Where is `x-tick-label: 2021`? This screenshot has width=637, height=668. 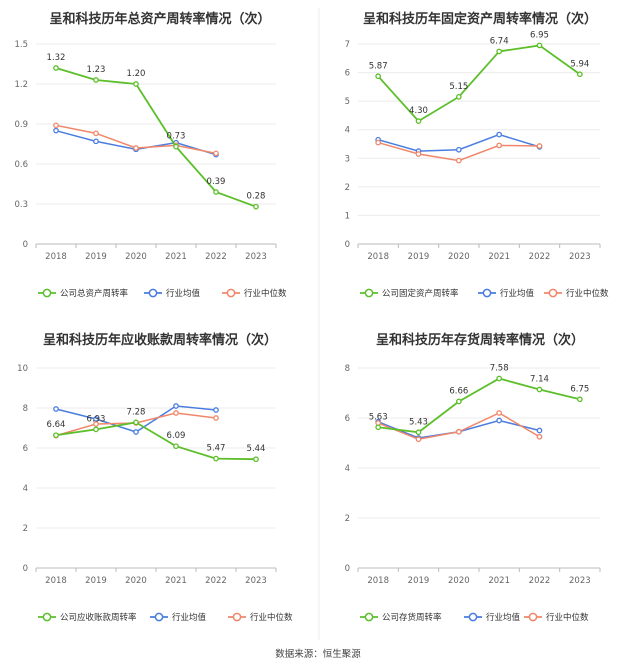
x-tick-label: 2021 is located at coordinates (499, 257).